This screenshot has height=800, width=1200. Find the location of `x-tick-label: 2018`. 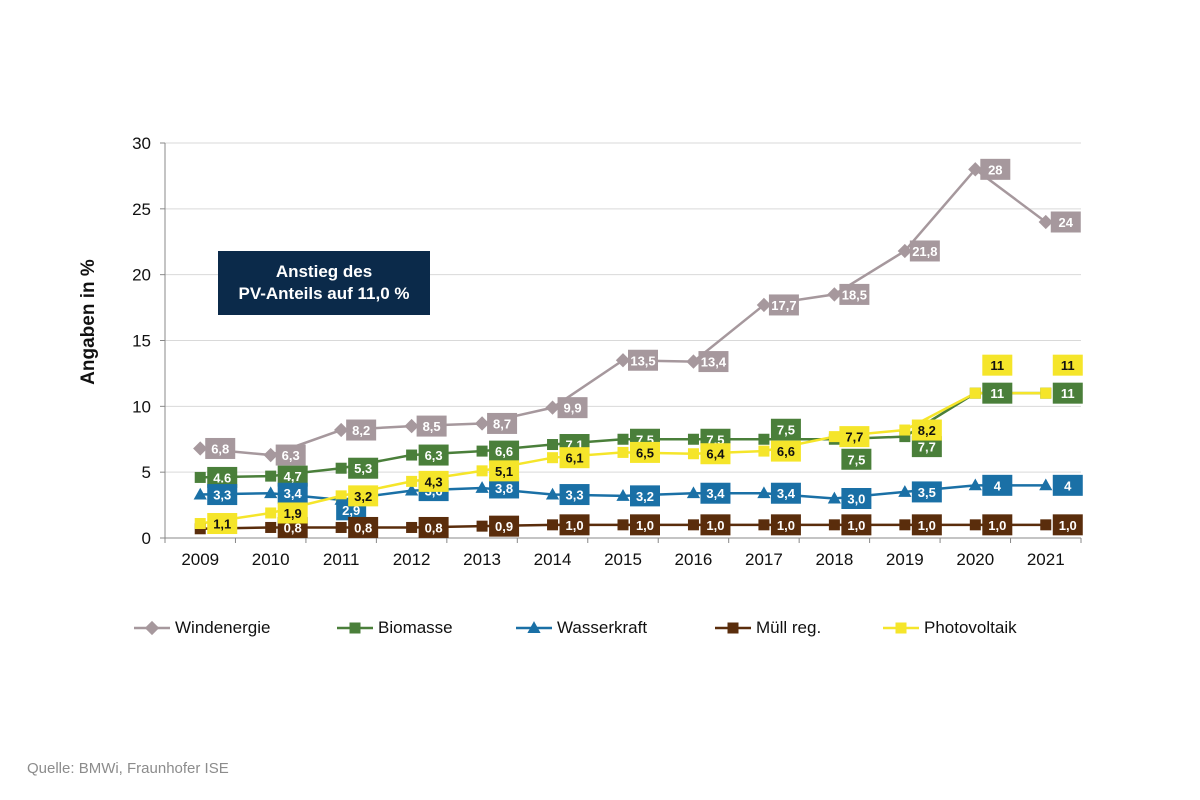

x-tick-label: 2018 is located at coordinates (834, 559).